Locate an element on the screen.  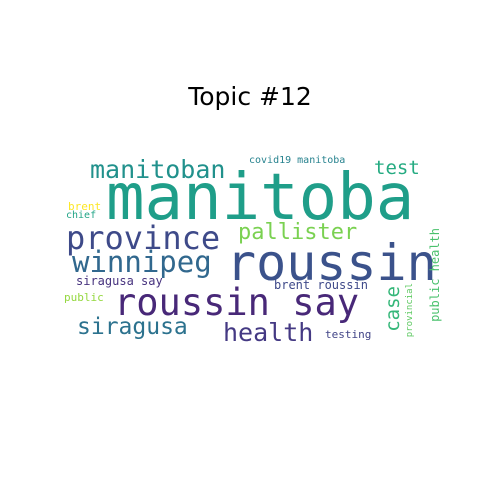
word-winnipeg: winnipeg is located at coordinates (142, 262).